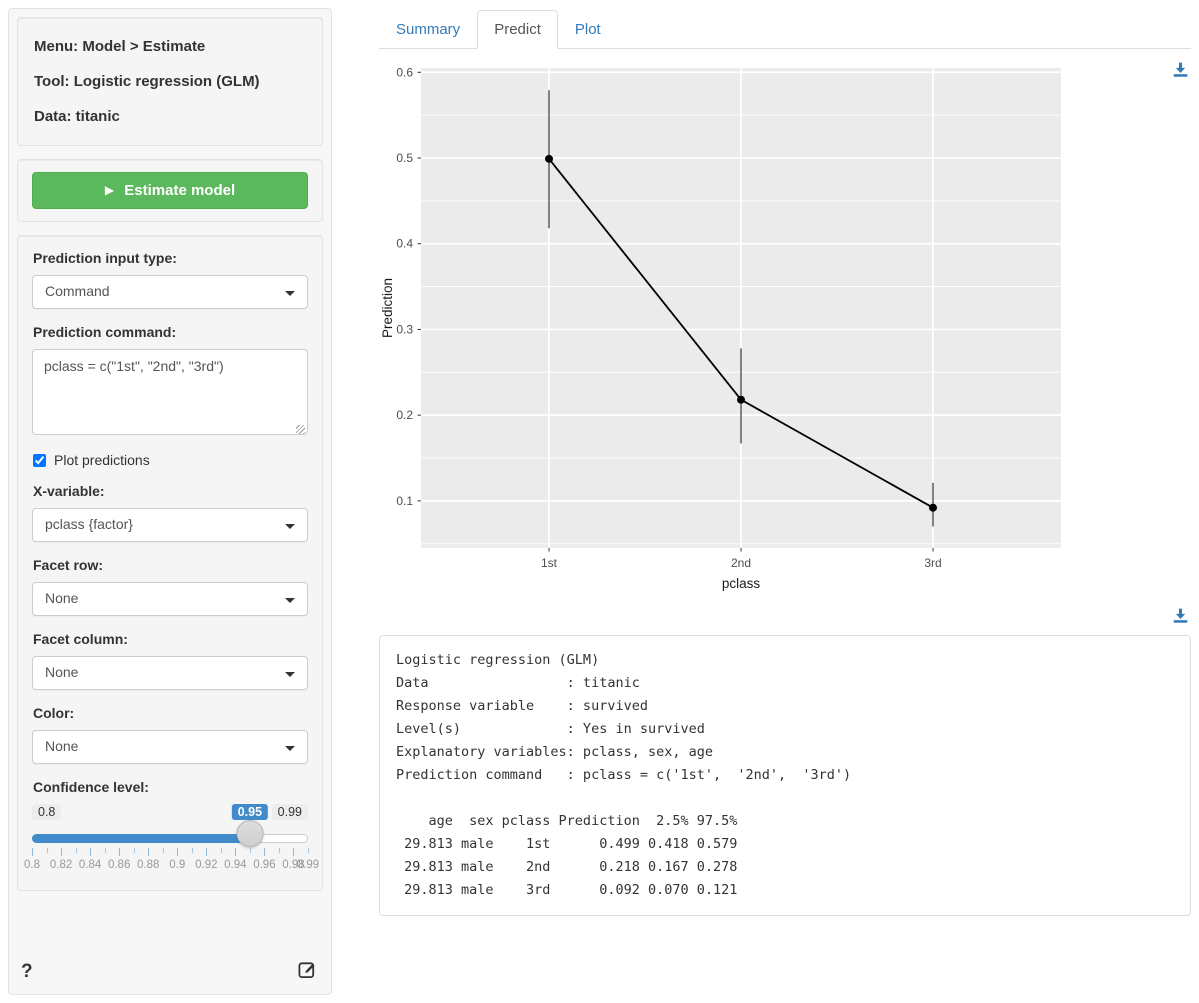  What do you see at coordinates (587, 29) in the screenshot?
I see `tab-plot: Plot` at bounding box center [587, 29].